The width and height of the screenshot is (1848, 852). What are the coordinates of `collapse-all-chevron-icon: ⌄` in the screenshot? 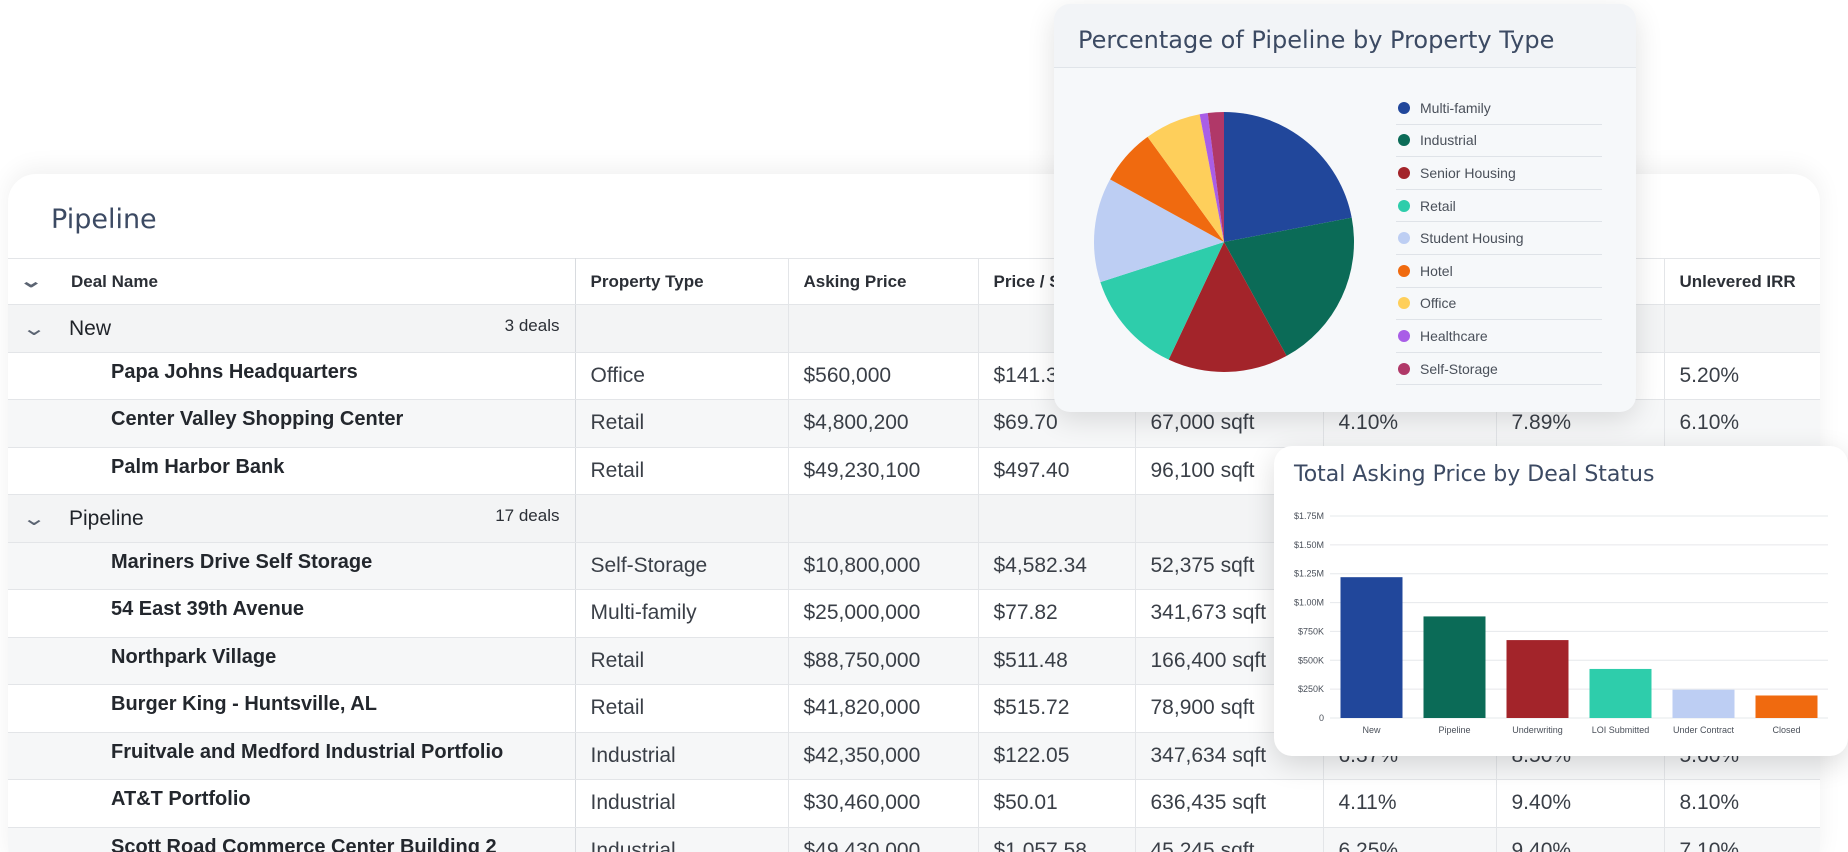 It's located at (31, 281).